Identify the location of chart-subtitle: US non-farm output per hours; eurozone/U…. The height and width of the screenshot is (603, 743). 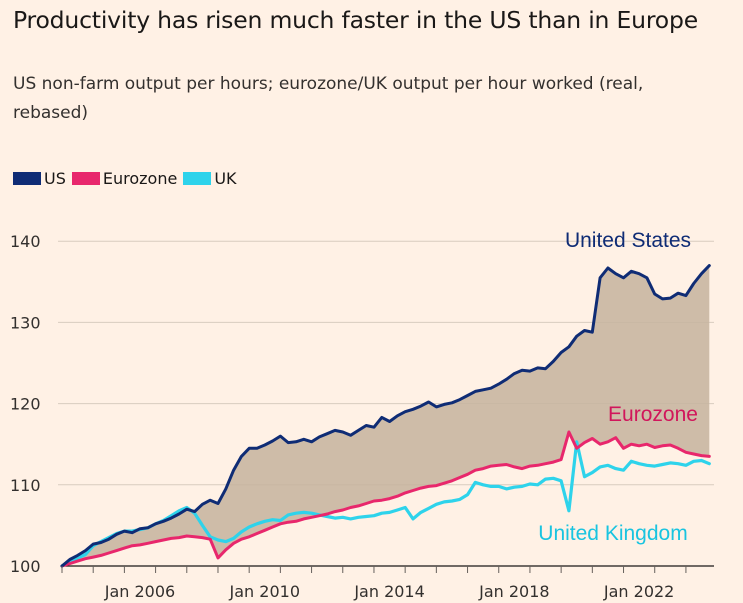
(328, 98).